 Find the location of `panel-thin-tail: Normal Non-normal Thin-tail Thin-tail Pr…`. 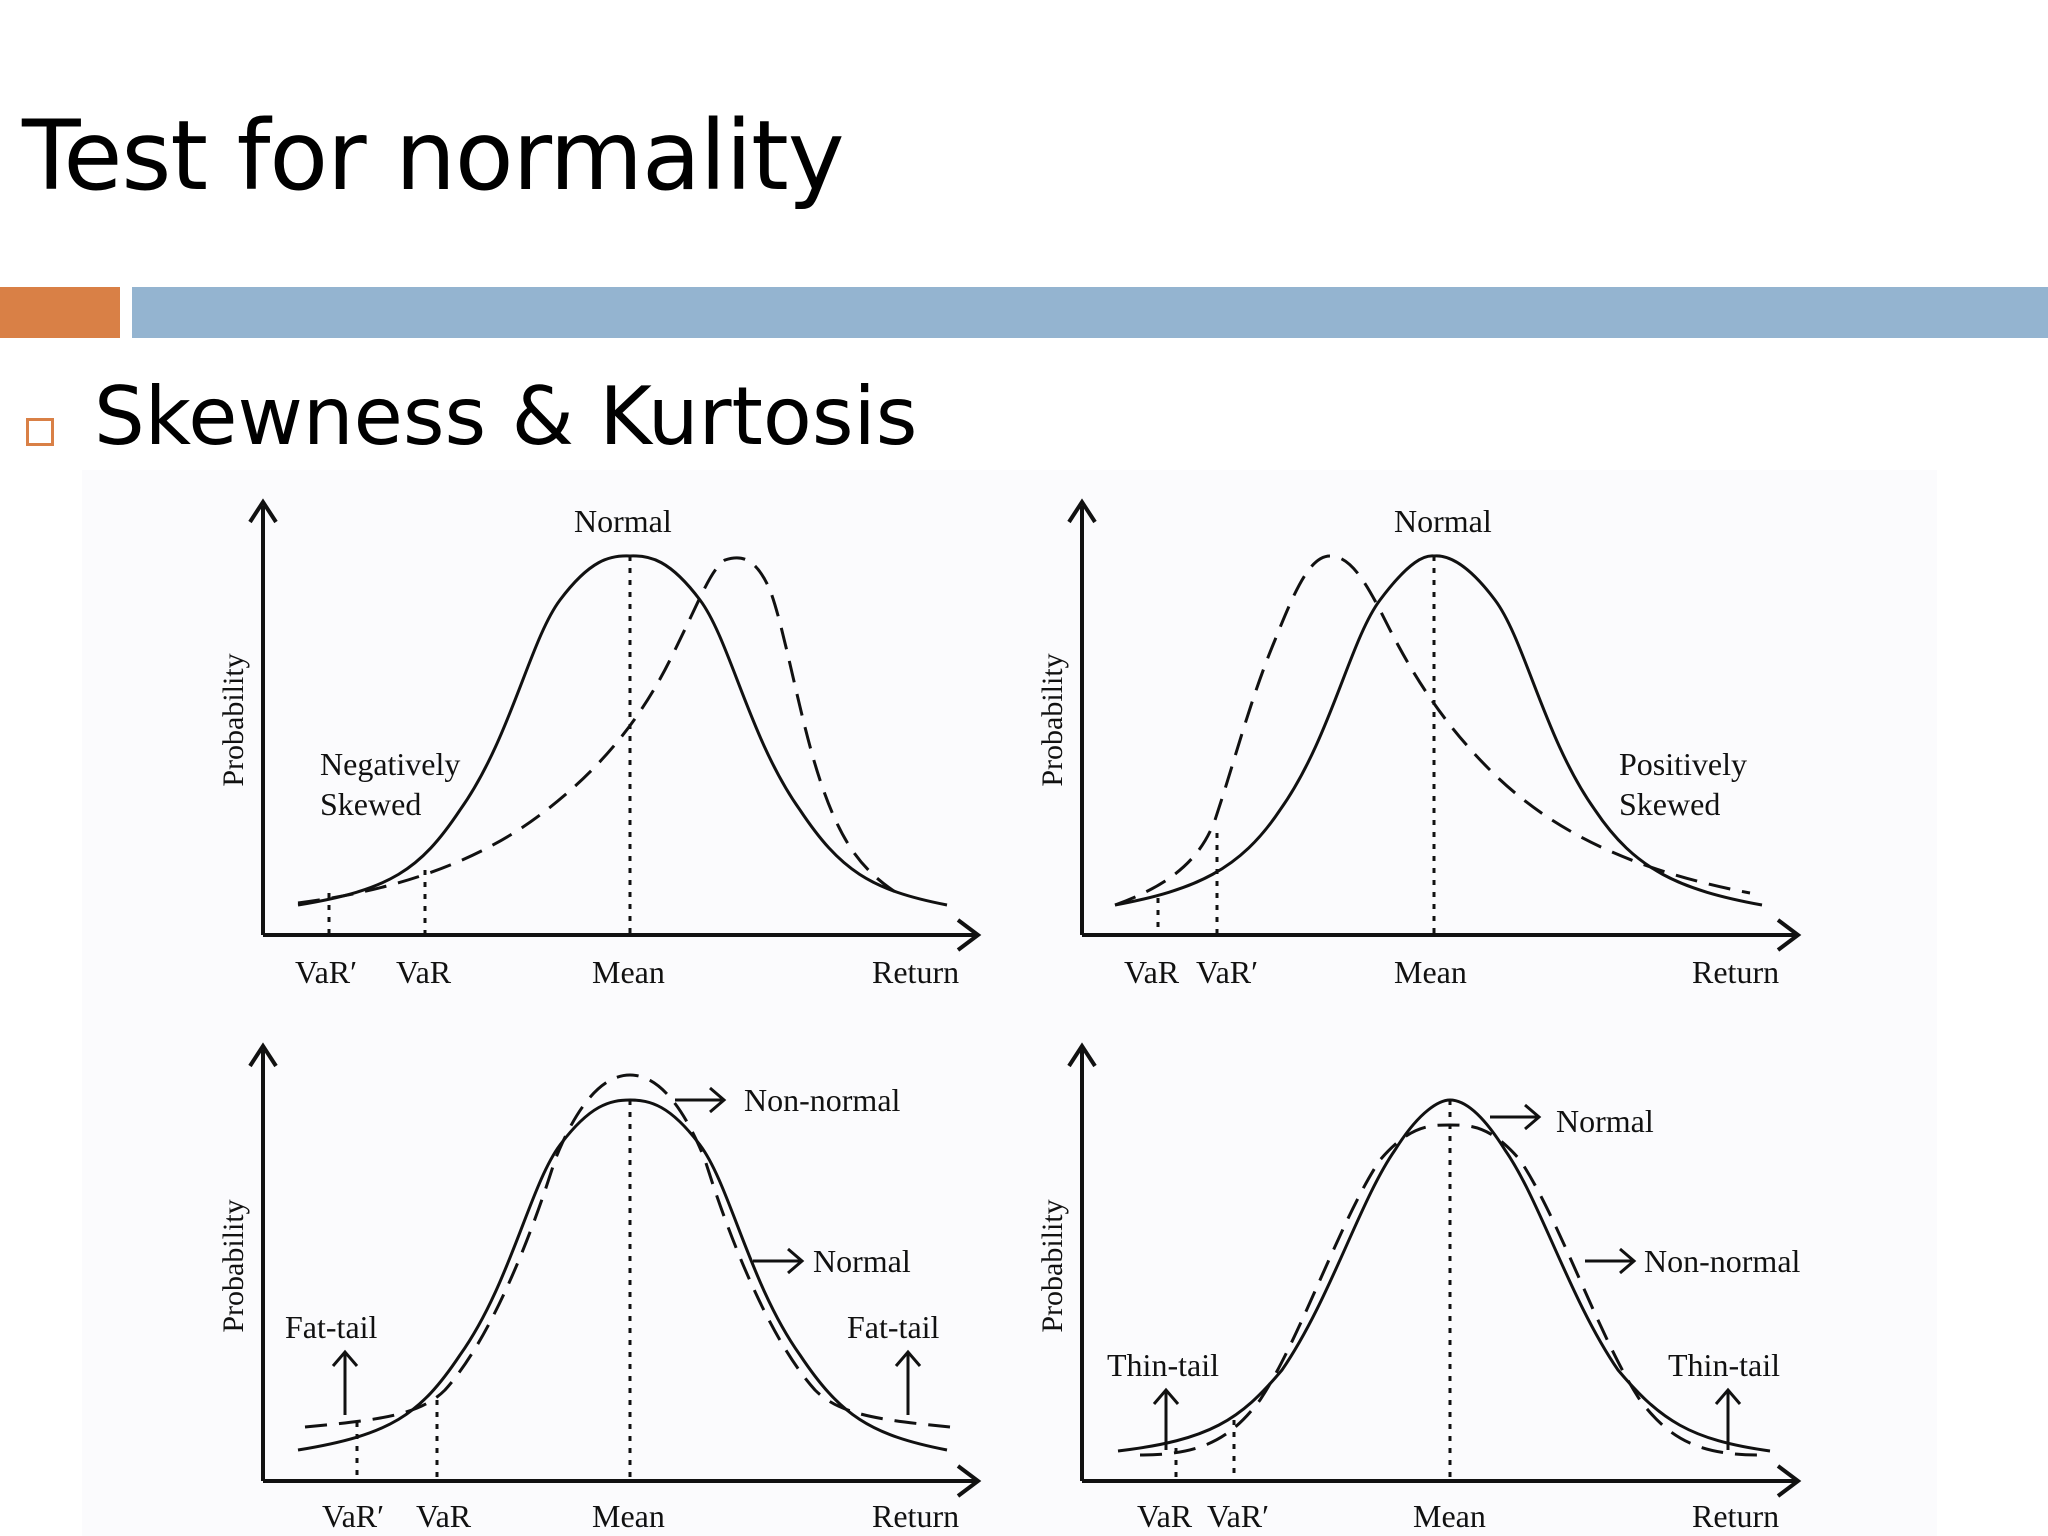

panel-thin-tail: Normal Non-normal Thin-tail Thin-tail Pr… is located at coordinates (1419, 1288).